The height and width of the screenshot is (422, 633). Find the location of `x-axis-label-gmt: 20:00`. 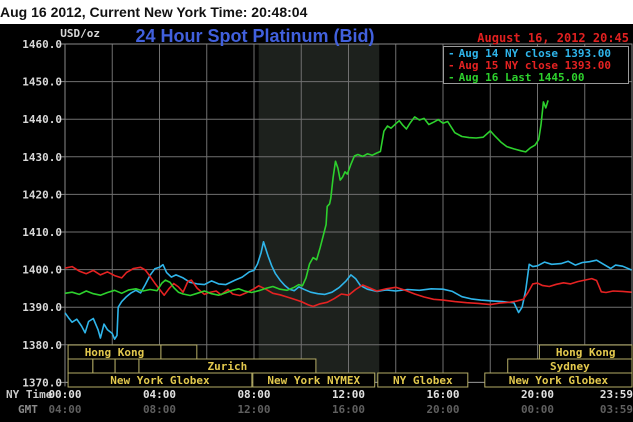

x-axis-label-gmt: 20:00 is located at coordinates (442, 409).